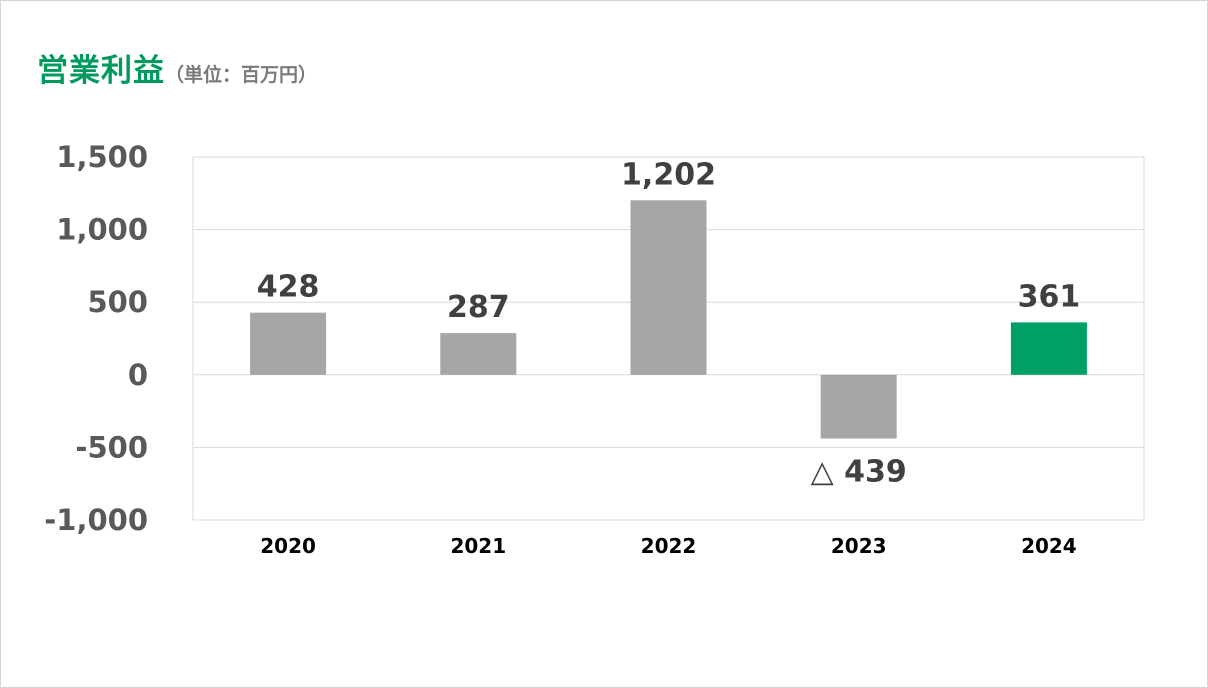 The image size is (1208, 688). What do you see at coordinates (1049, 296) in the screenshot?
I see `data-label: 361` at bounding box center [1049, 296].